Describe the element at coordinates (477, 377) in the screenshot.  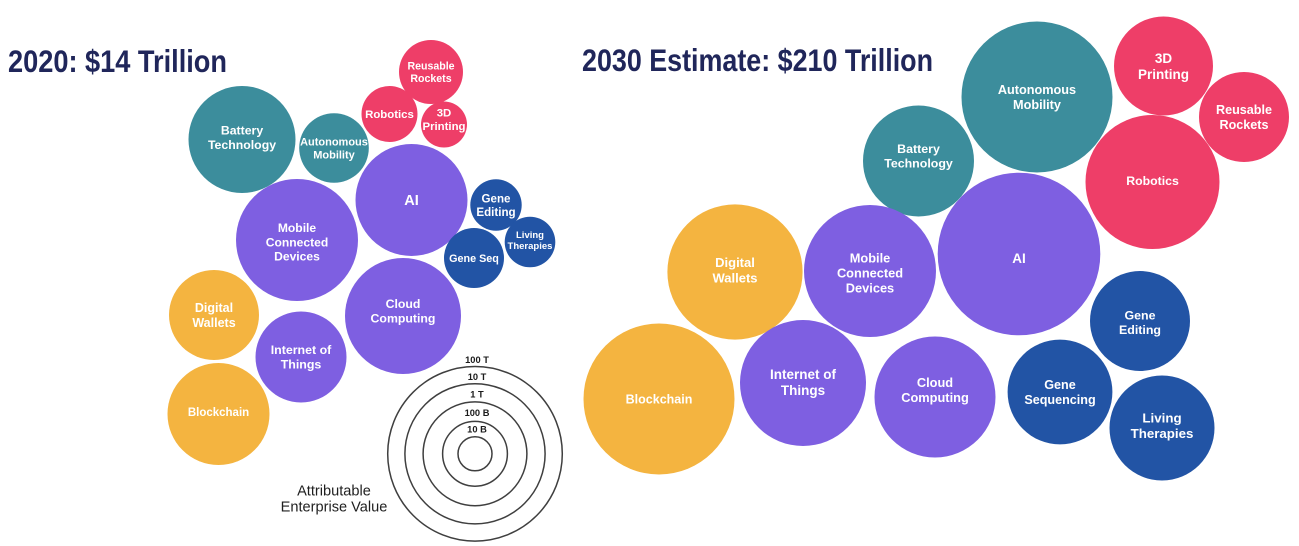
I see `svg-text: 10 T` at that location.